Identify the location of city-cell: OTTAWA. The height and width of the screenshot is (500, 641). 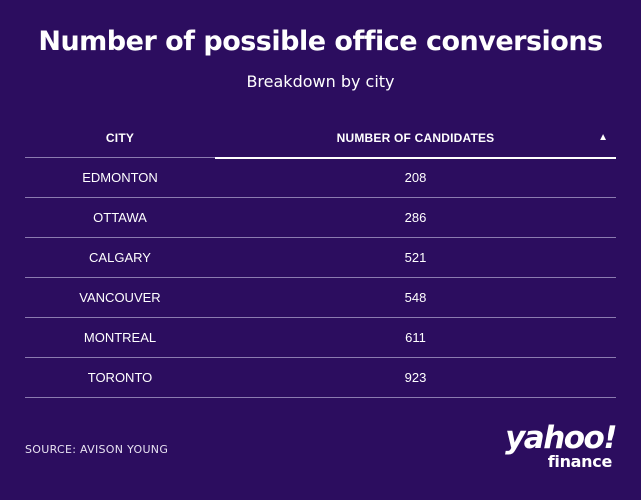
(120, 217).